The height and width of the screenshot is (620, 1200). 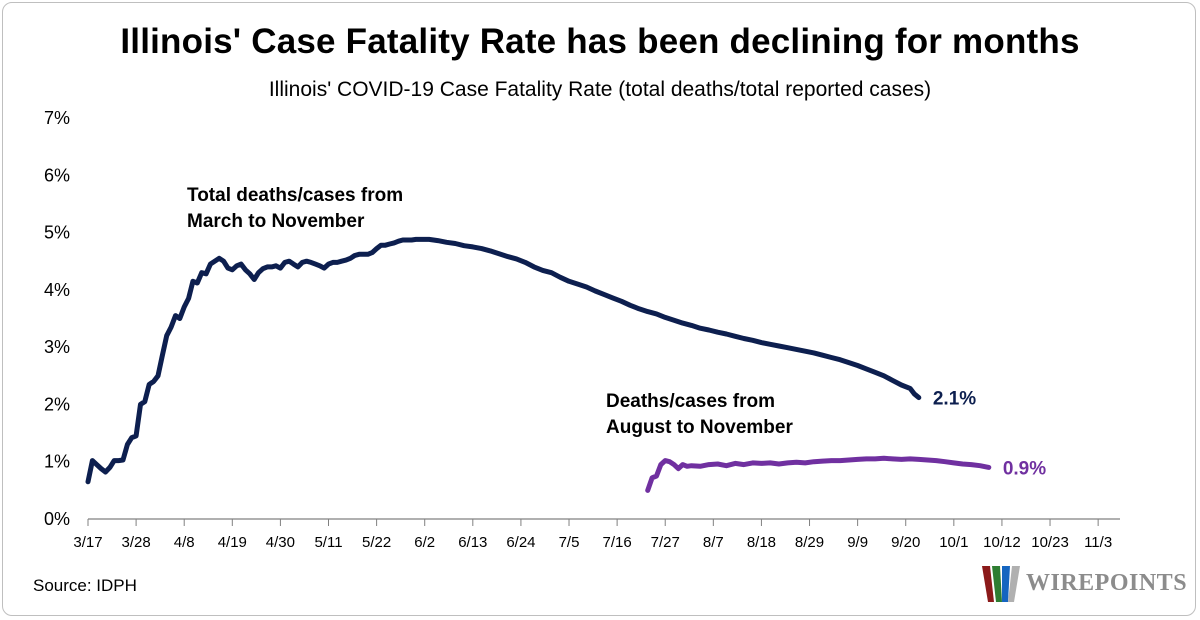 I want to click on y-tick-label: 0%, so click(x=57, y=519).